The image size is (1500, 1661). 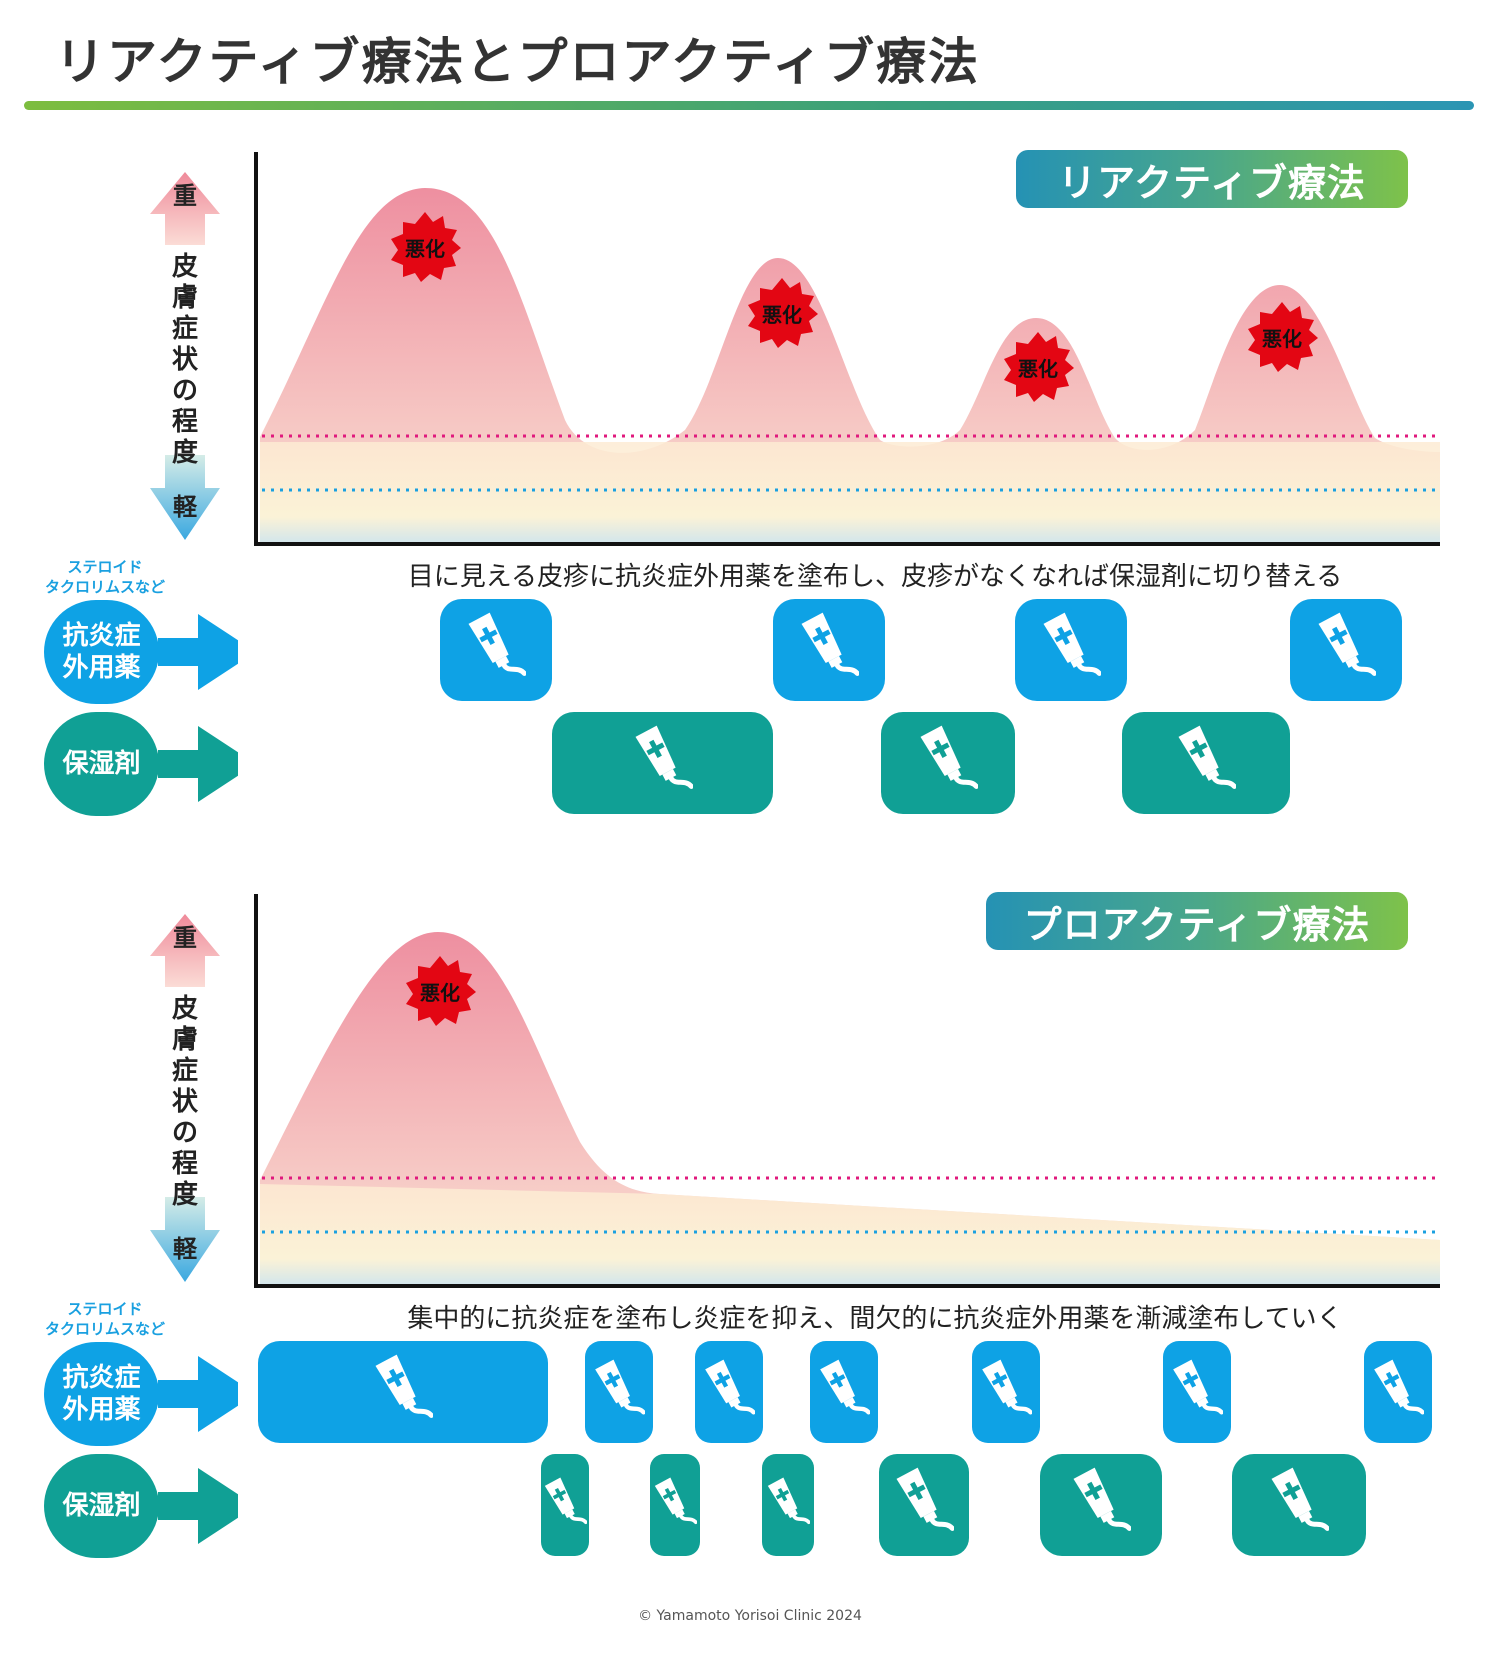 I want to click on copyright: © Yamamoto Yorisoi Clinic 2024, so click(x=750, y=1616).